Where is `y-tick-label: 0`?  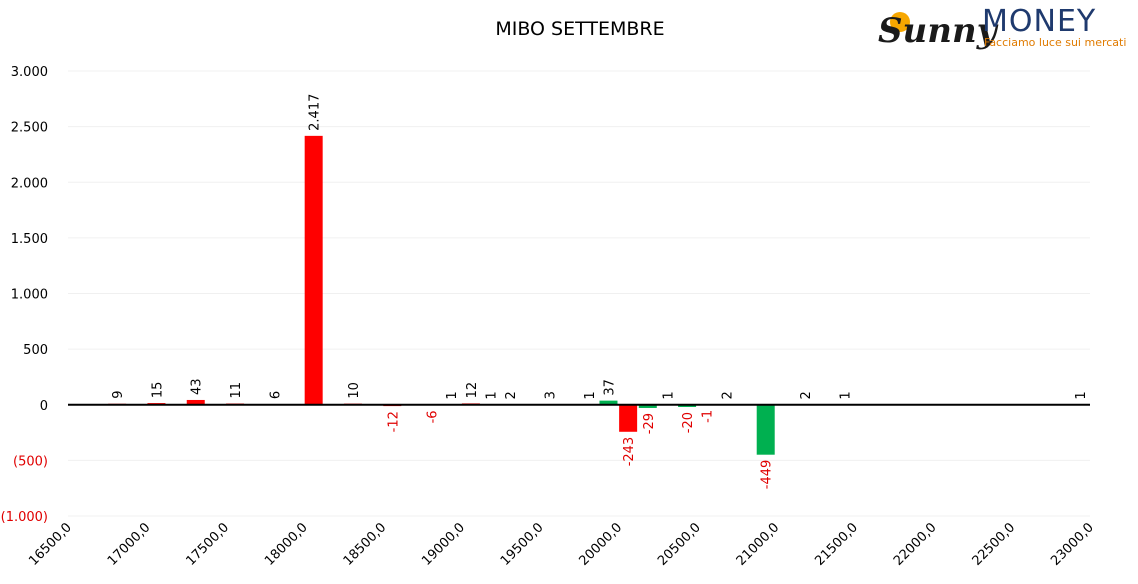 y-tick-label: 0 is located at coordinates (44, 406).